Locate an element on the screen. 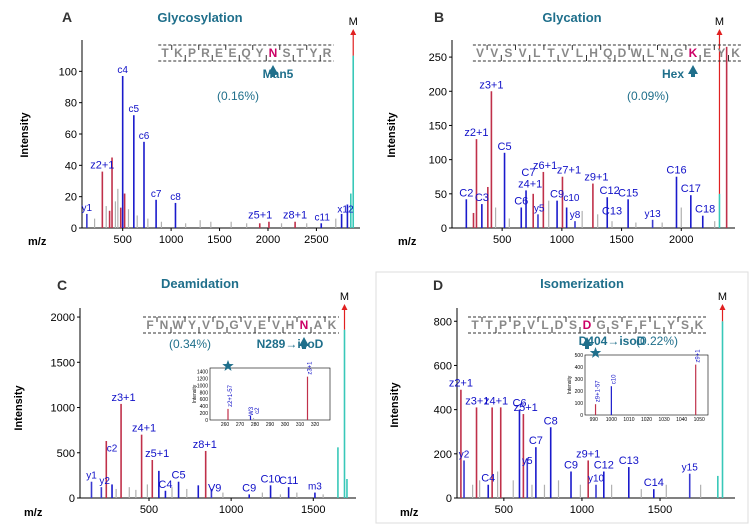  fragment-label: z9+1 is located at coordinates (588, 454).